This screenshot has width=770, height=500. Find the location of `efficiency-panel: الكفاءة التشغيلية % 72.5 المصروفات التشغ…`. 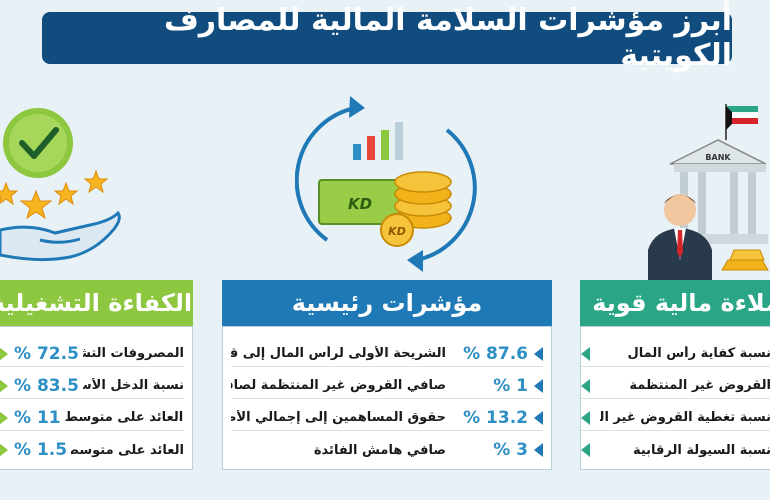

efficiency-panel: الكفاءة التشغيلية % 72.5 المصروفات التشغ… is located at coordinates (96, 375).